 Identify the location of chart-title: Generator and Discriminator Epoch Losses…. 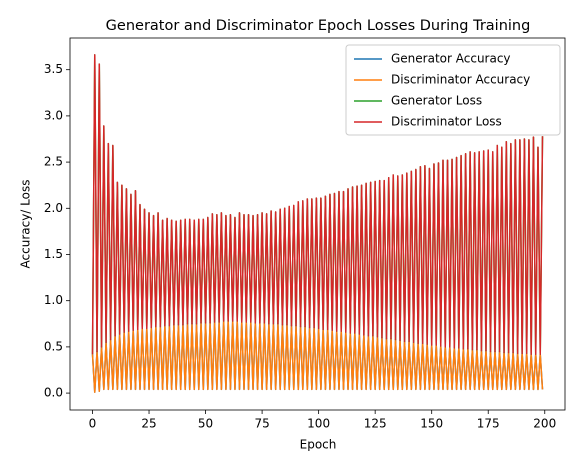
(318, 26).